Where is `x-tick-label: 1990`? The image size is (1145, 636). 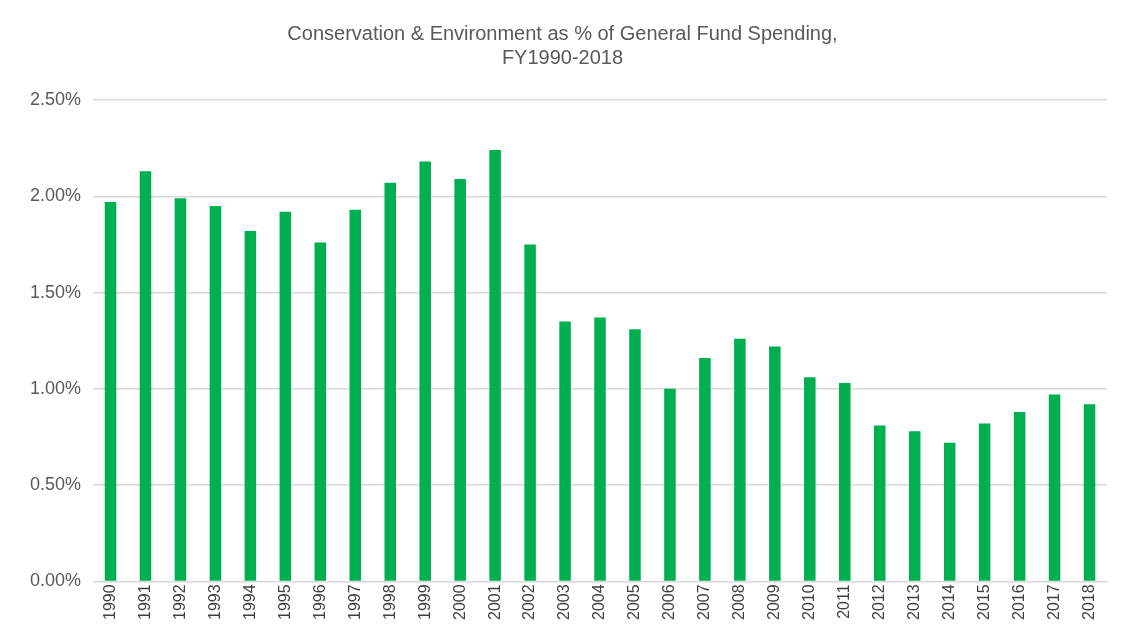
x-tick-label: 1990 is located at coordinates (109, 602).